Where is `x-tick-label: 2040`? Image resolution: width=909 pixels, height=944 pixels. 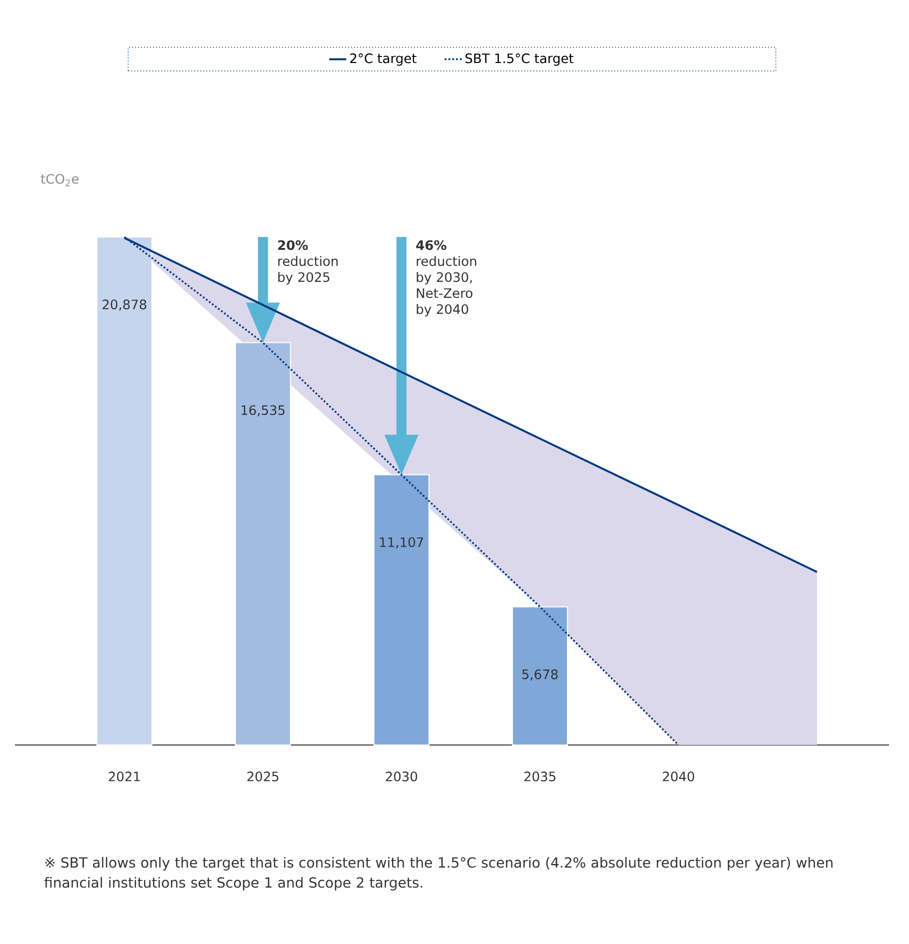
x-tick-label: 2040 is located at coordinates (678, 777).